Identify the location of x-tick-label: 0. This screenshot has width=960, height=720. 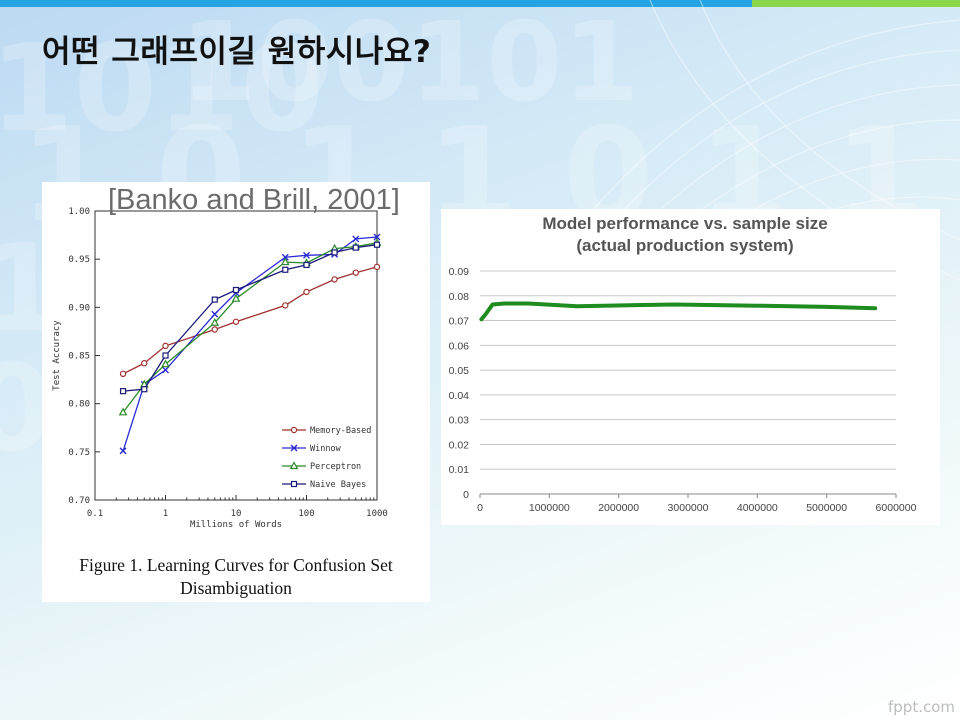
(480, 508).